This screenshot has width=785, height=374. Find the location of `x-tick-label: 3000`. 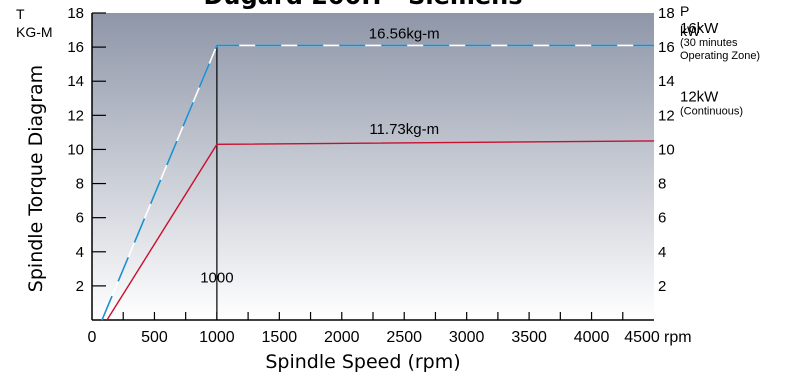

x-tick-label: 3000 is located at coordinates (467, 337).